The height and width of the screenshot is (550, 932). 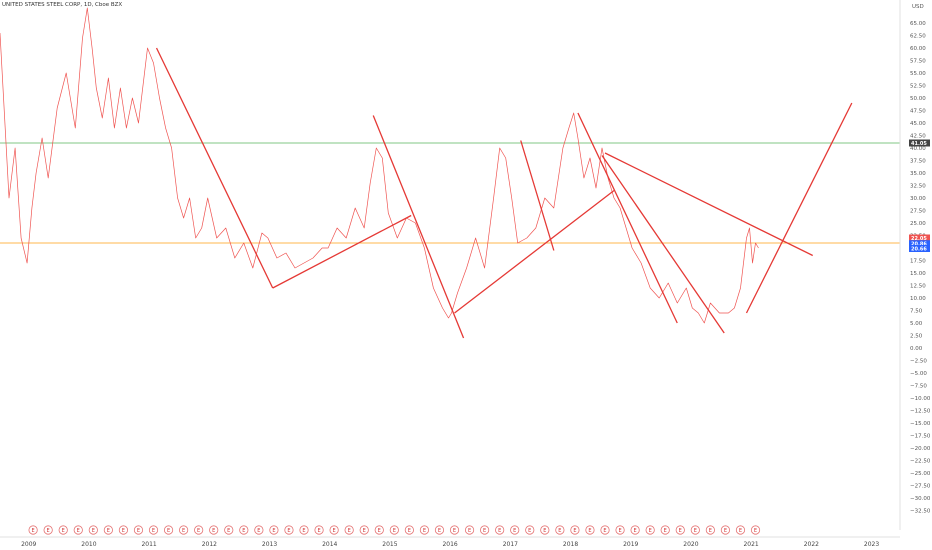 What do you see at coordinates (918, 274) in the screenshot?
I see `y-tick-label: 15.00` at bounding box center [918, 274].